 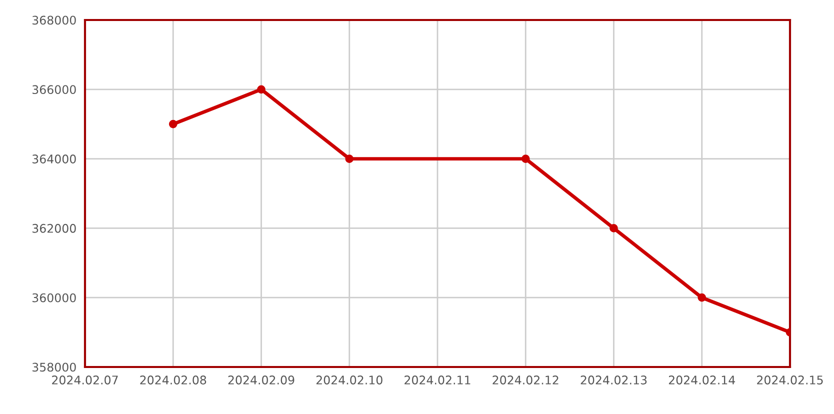 I want to click on y-tick-label: 360000, so click(x=54, y=297).